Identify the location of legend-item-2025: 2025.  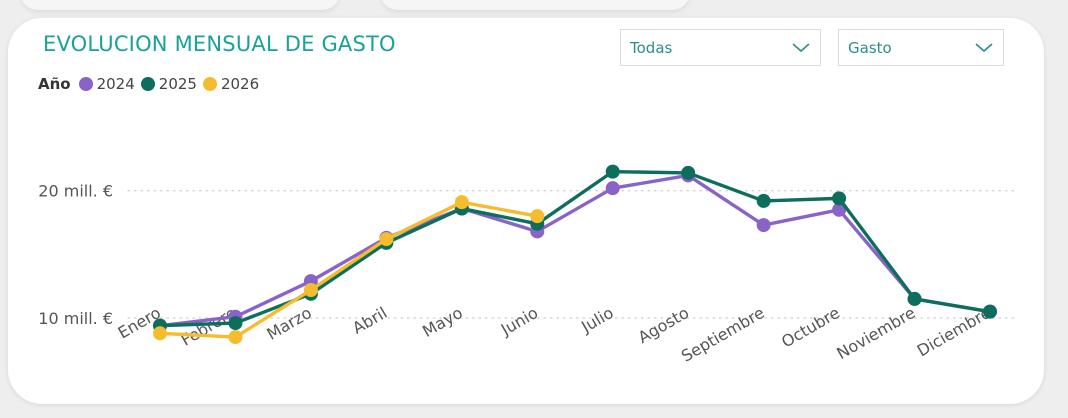
(168, 84).